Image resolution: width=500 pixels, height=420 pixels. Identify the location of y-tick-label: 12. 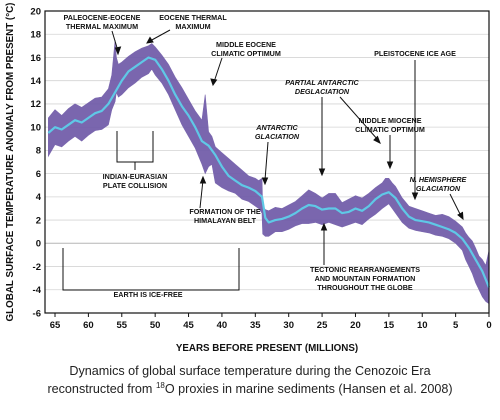
(35, 104).